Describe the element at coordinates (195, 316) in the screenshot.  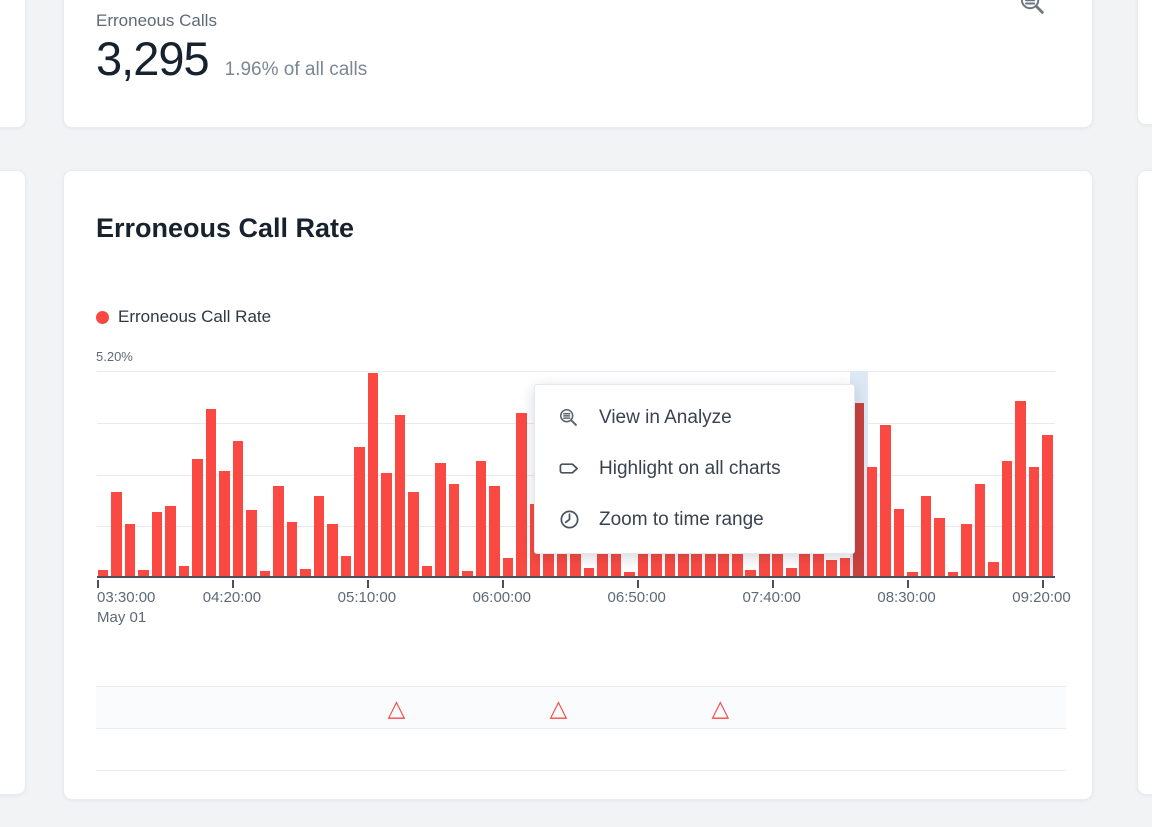
I see `legend-label: Erroneous Call Rate` at that location.